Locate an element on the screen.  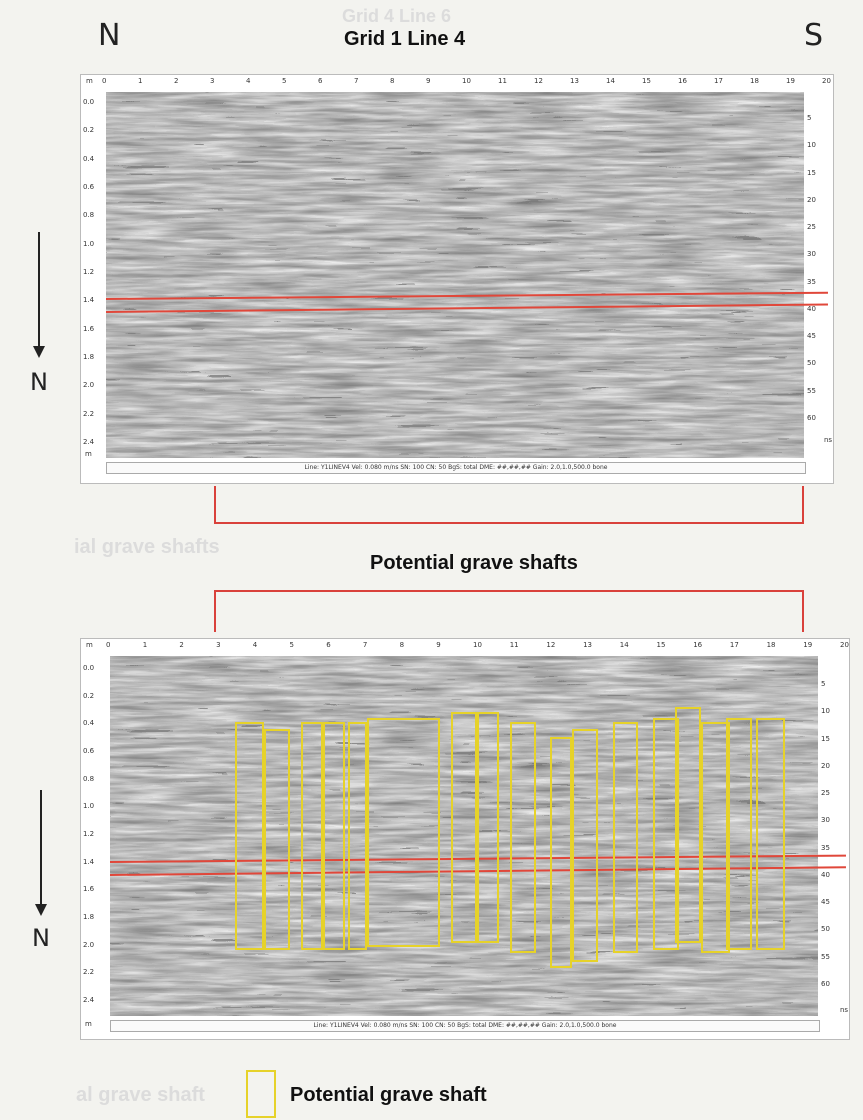
x-top-tick: 1 is located at coordinates (140, 81).